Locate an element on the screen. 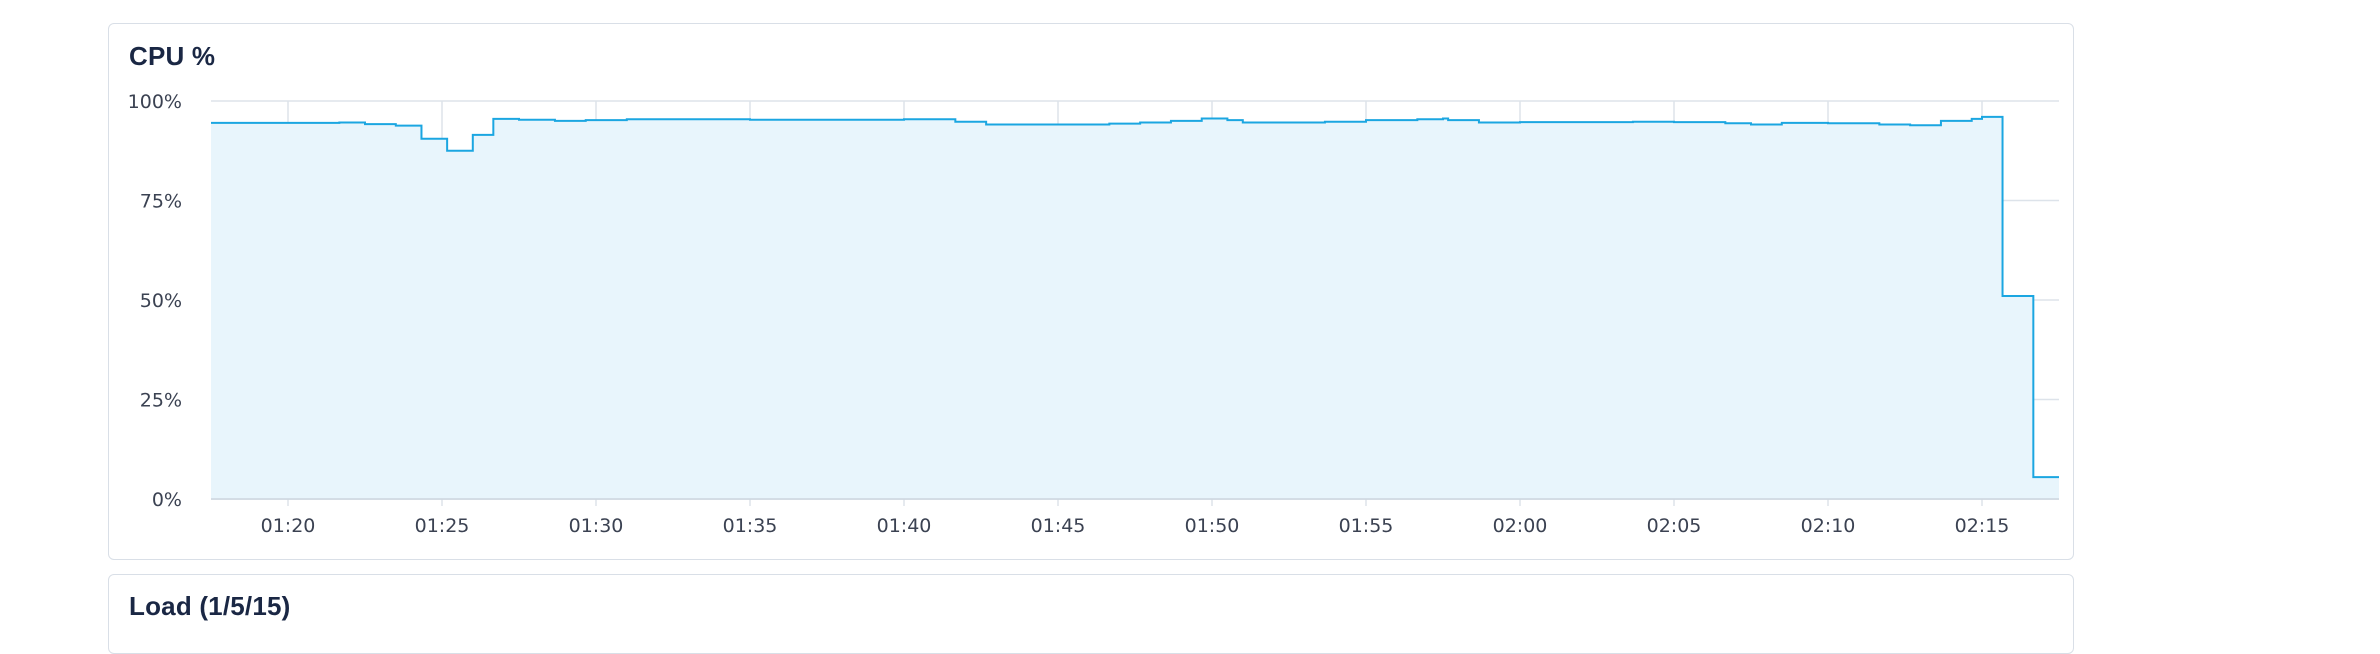 The height and width of the screenshot is (654, 2380). x-tick-label: 02:15 is located at coordinates (1982, 526).